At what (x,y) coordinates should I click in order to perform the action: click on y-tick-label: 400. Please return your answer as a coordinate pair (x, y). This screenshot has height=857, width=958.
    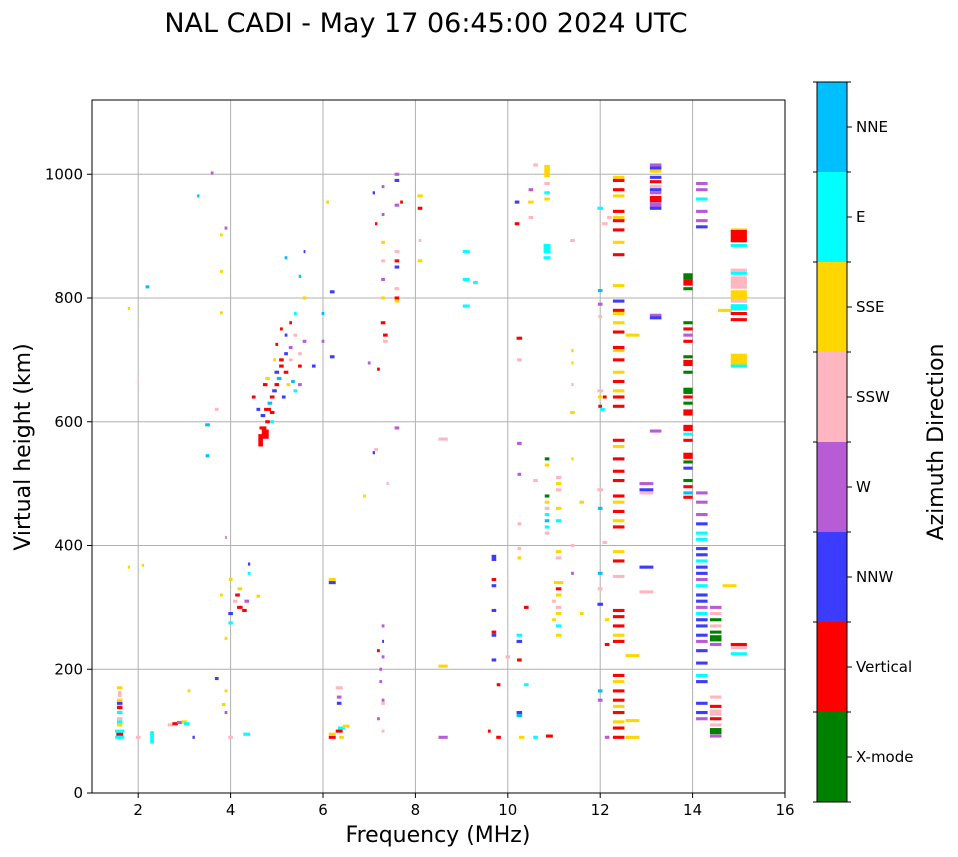
    Looking at the image, I should click on (68, 546).